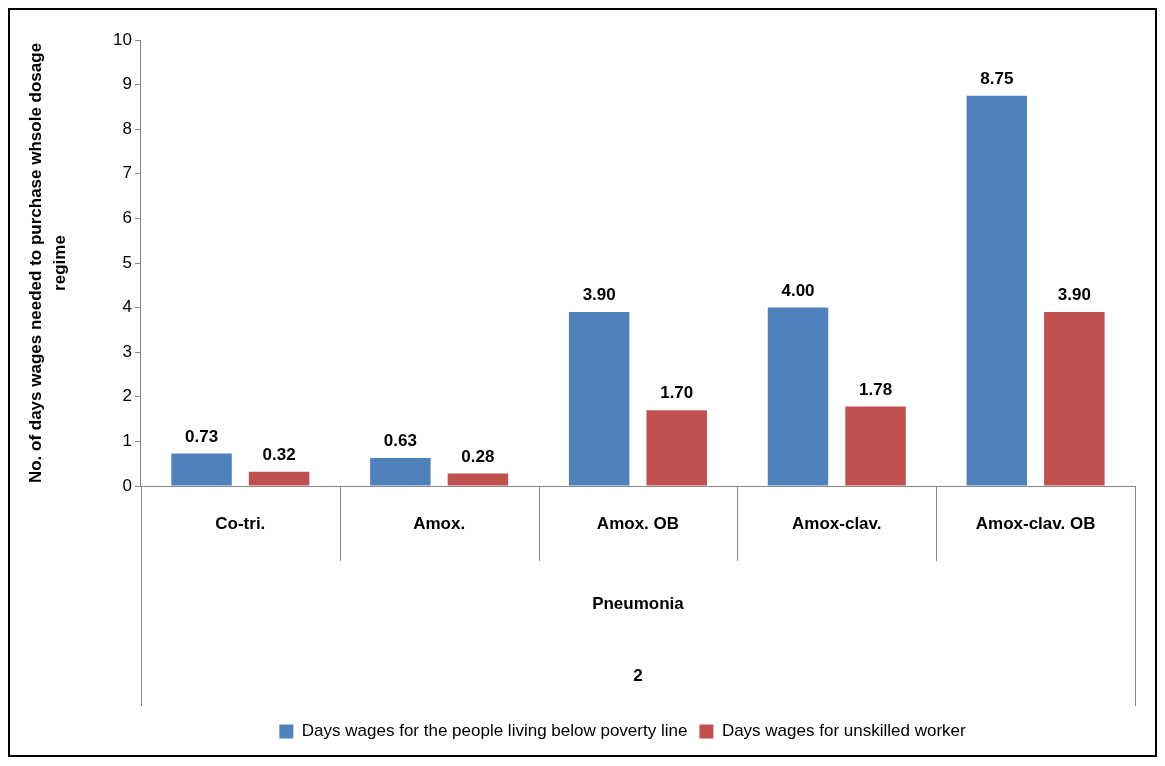 The height and width of the screenshot is (766, 1165). I want to click on y-tick-label: 10, so click(122, 39).